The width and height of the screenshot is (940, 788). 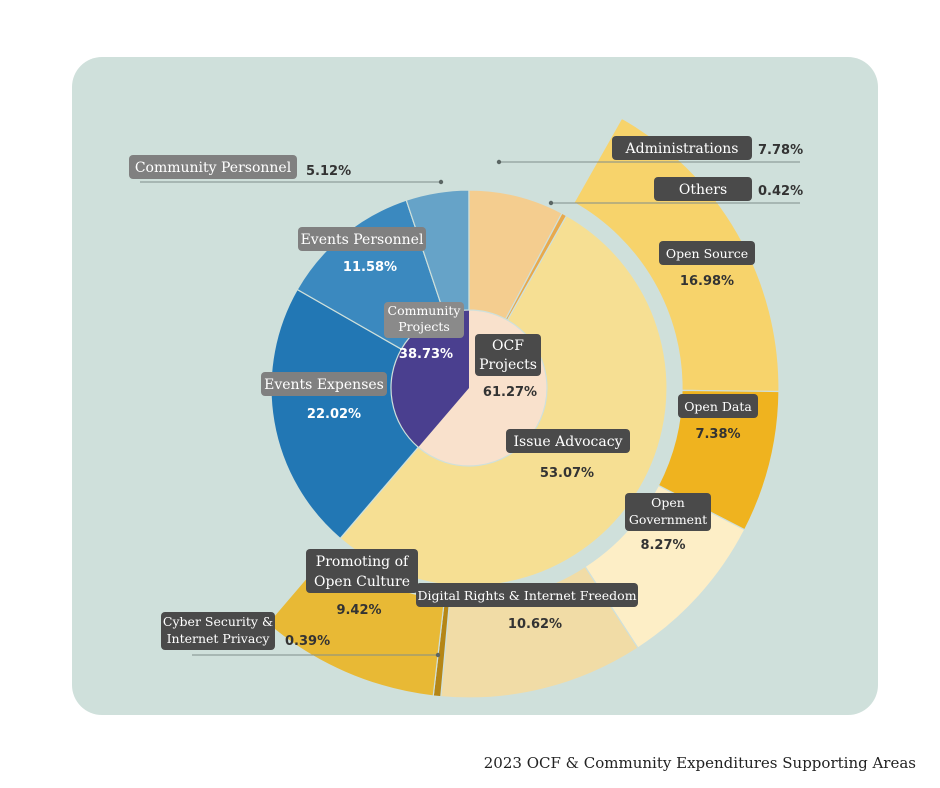 I want to click on community-projects-value-label: 38.73%, so click(x=426, y=354).